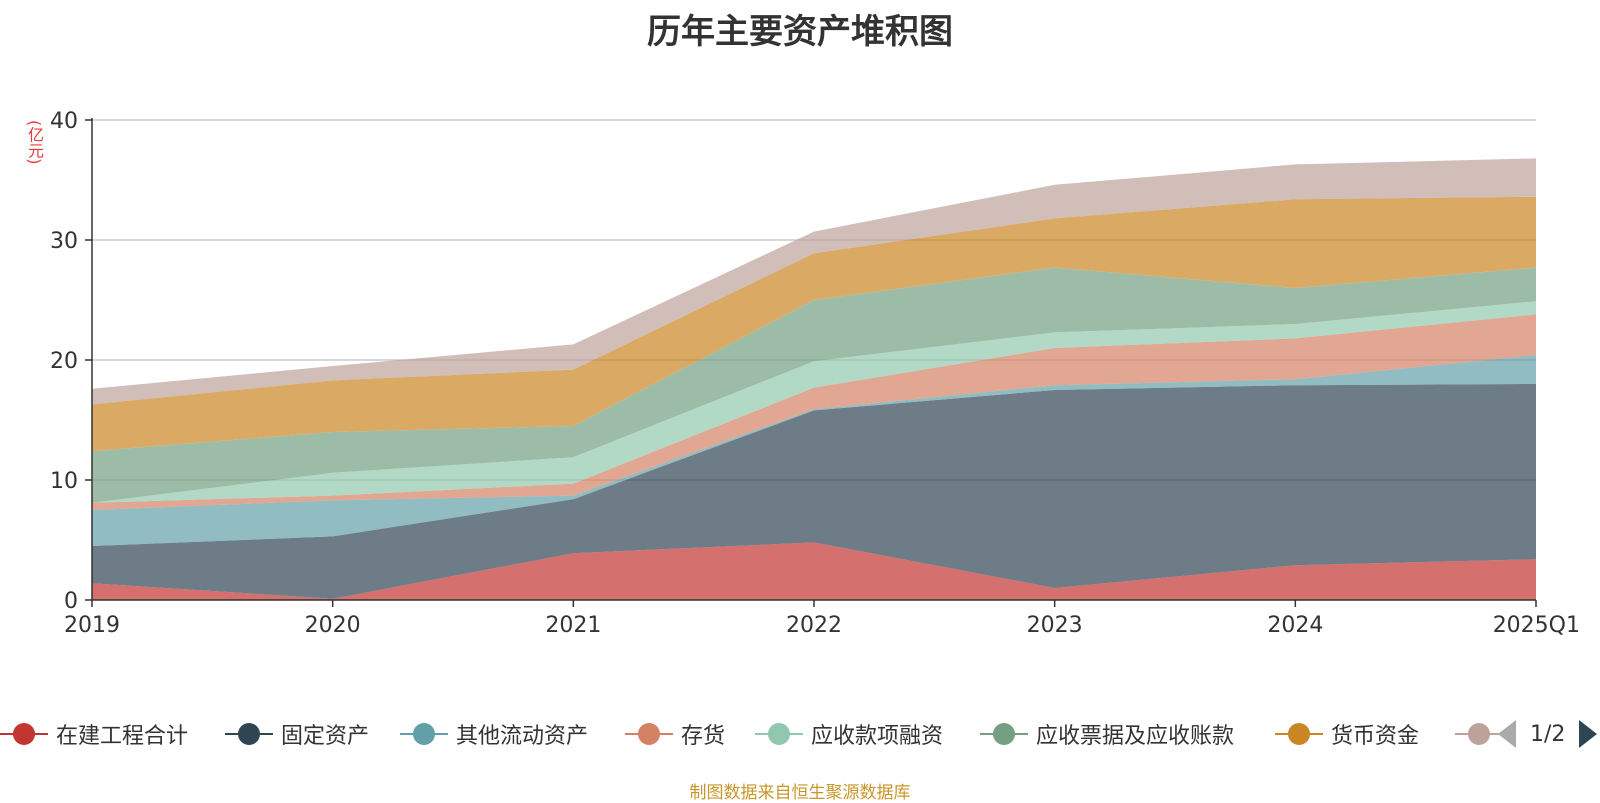 Image resolution: width=1600 pixels, height=803 pixels. I want to click on legend-item: 其他流动资产, so click(494, 734).